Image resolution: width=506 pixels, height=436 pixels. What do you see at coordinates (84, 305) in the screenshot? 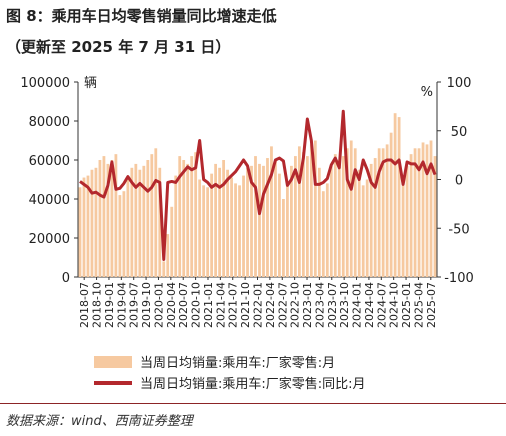
I see `x-tick-label: 2018-07` at bounding box center [84, 305].